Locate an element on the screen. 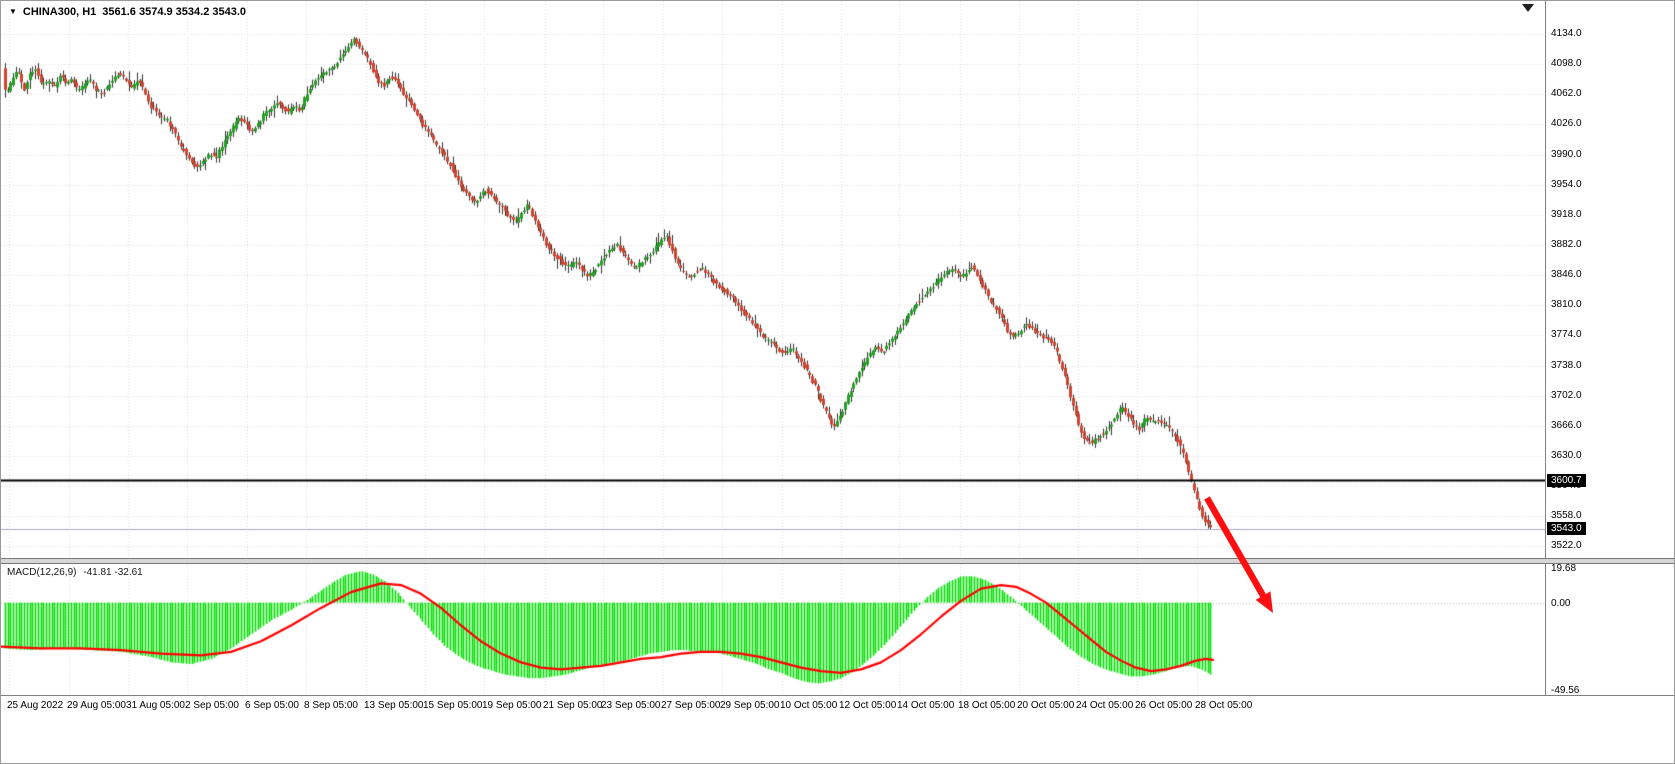  price-tick-label: 3630.0 is located at coordinates (1566, 456).